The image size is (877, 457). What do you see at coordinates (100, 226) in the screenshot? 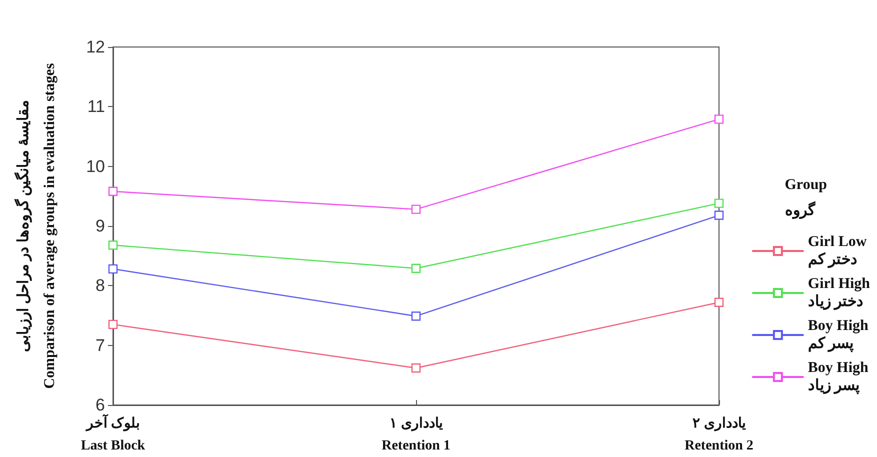
I see `y-tick-label: 9` at bounding box center [100, 226].